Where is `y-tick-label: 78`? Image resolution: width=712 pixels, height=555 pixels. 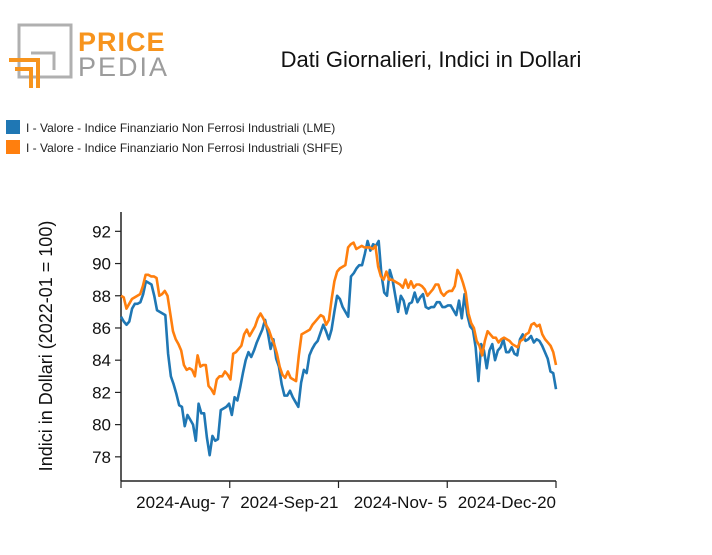
y-tick-label: 78 is located at coordinates (101, 457).